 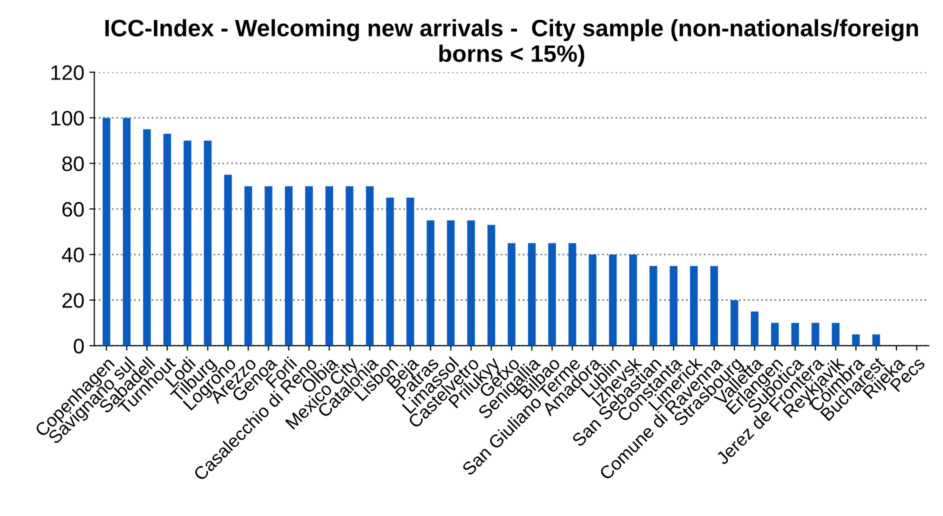 What do you see at coordinates (79, 346) in the screenshot?
I see `y-tick-label: 0` at bounding box center [79, 346].